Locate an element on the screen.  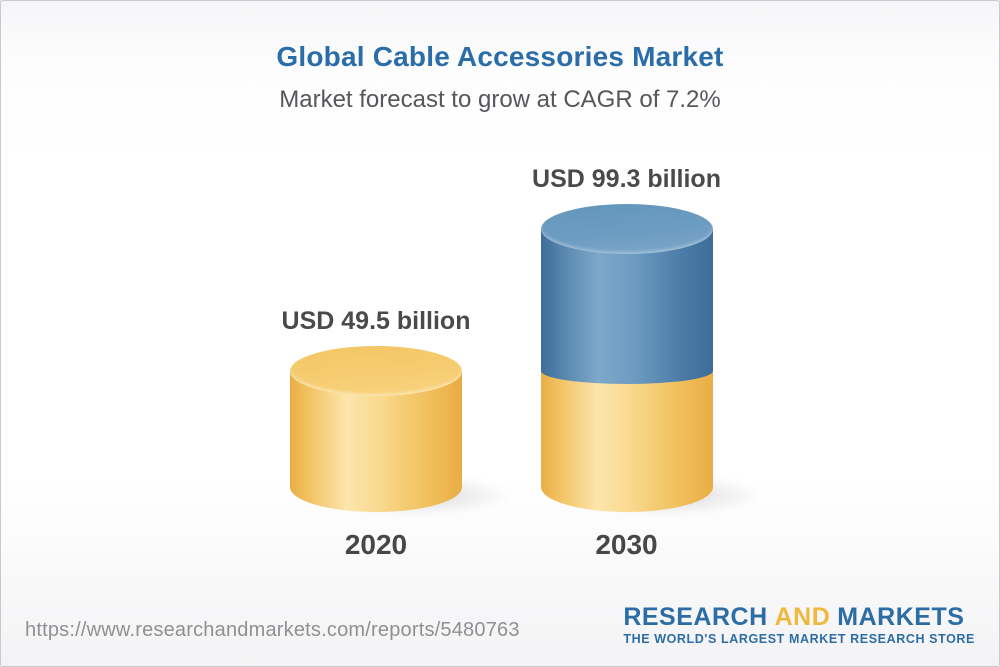
chart-title: Global Cable Accessories Market is located at coordinates (500, 56).